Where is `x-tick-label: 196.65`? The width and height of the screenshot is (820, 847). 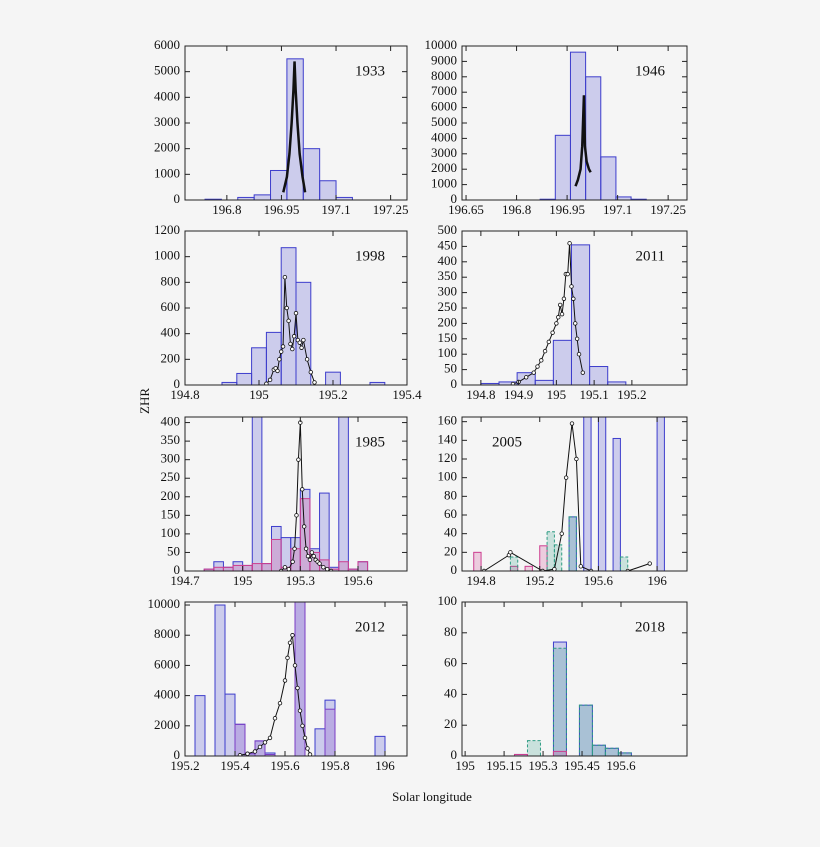 x-tick-label: 196.65 is located at coordinates (466, 209).